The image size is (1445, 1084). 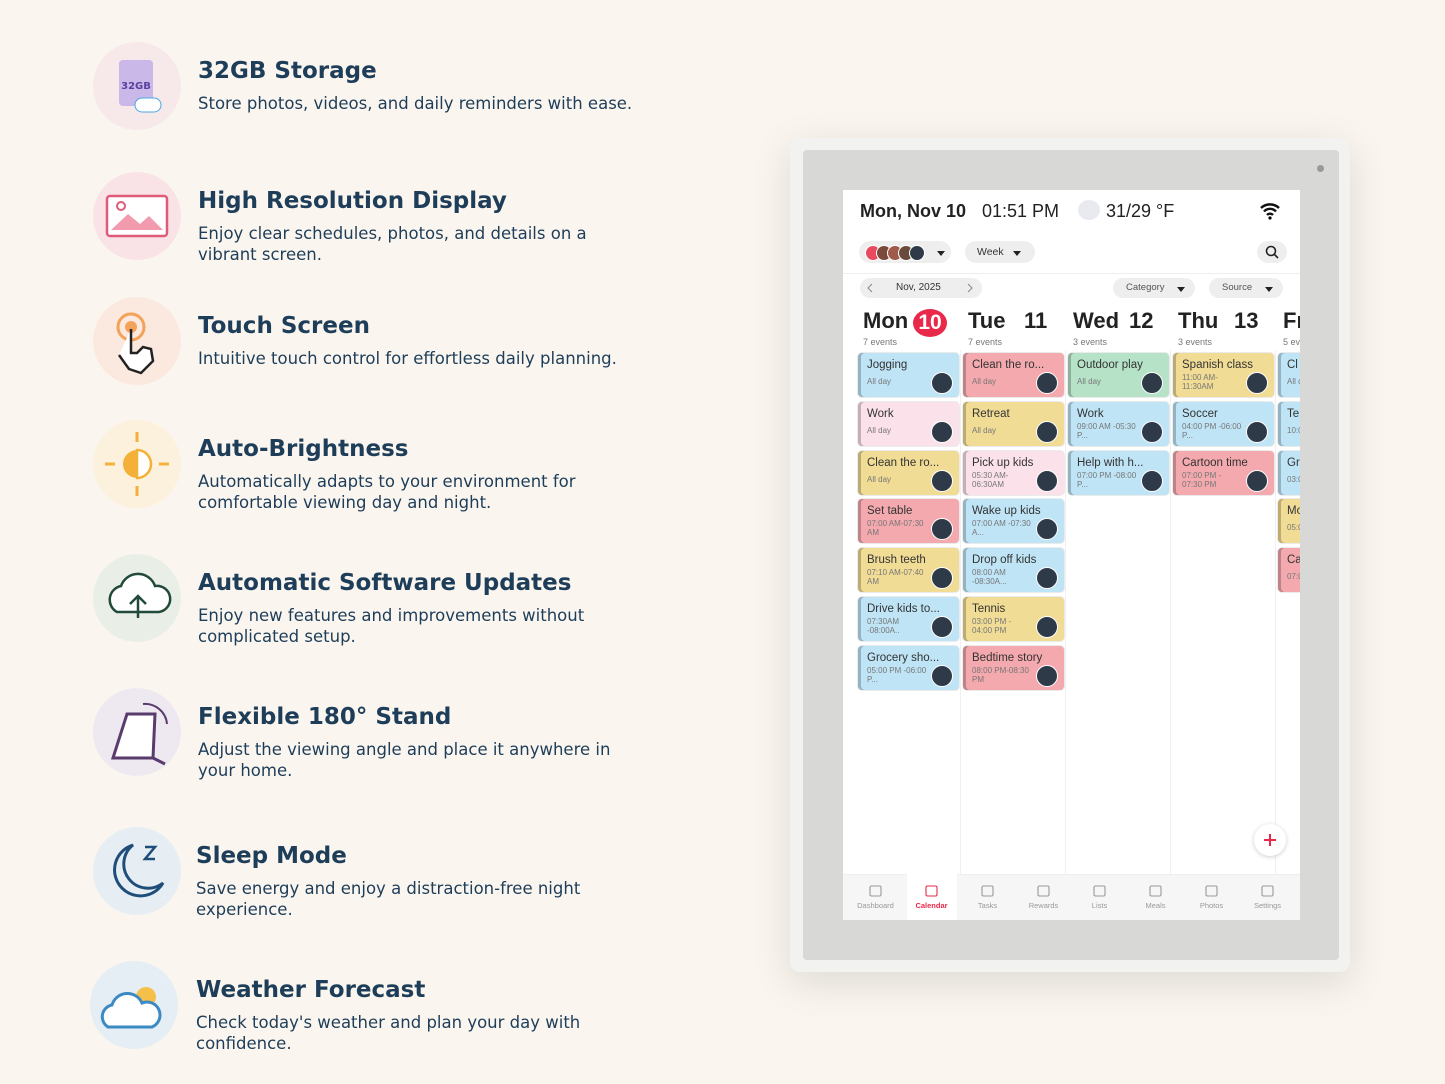 What do you see at coordinates (1223, 472) in the screenshot?
I see `event-card: Cartoon time 07:00 PM - 07:30 PM` at bounding box center [1223, 472].